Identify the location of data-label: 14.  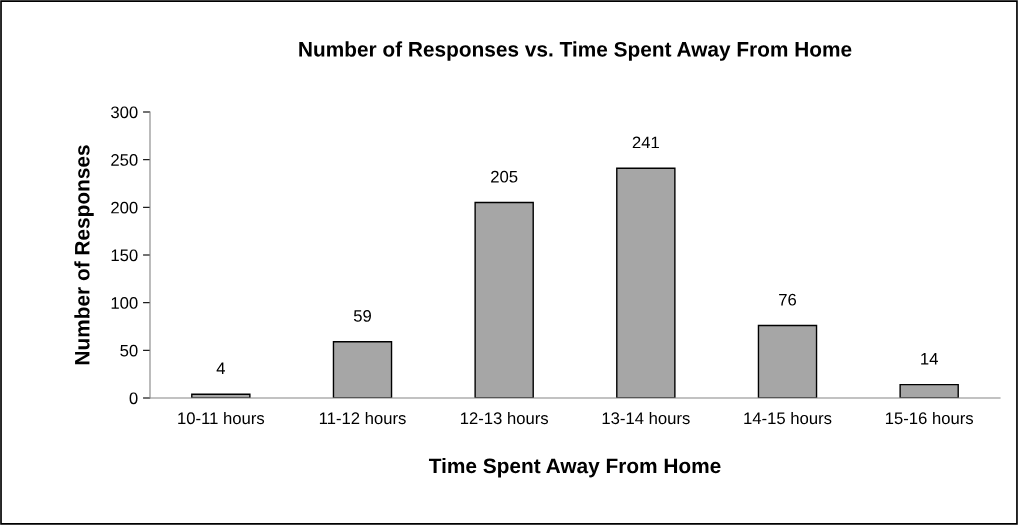
(929, 359).